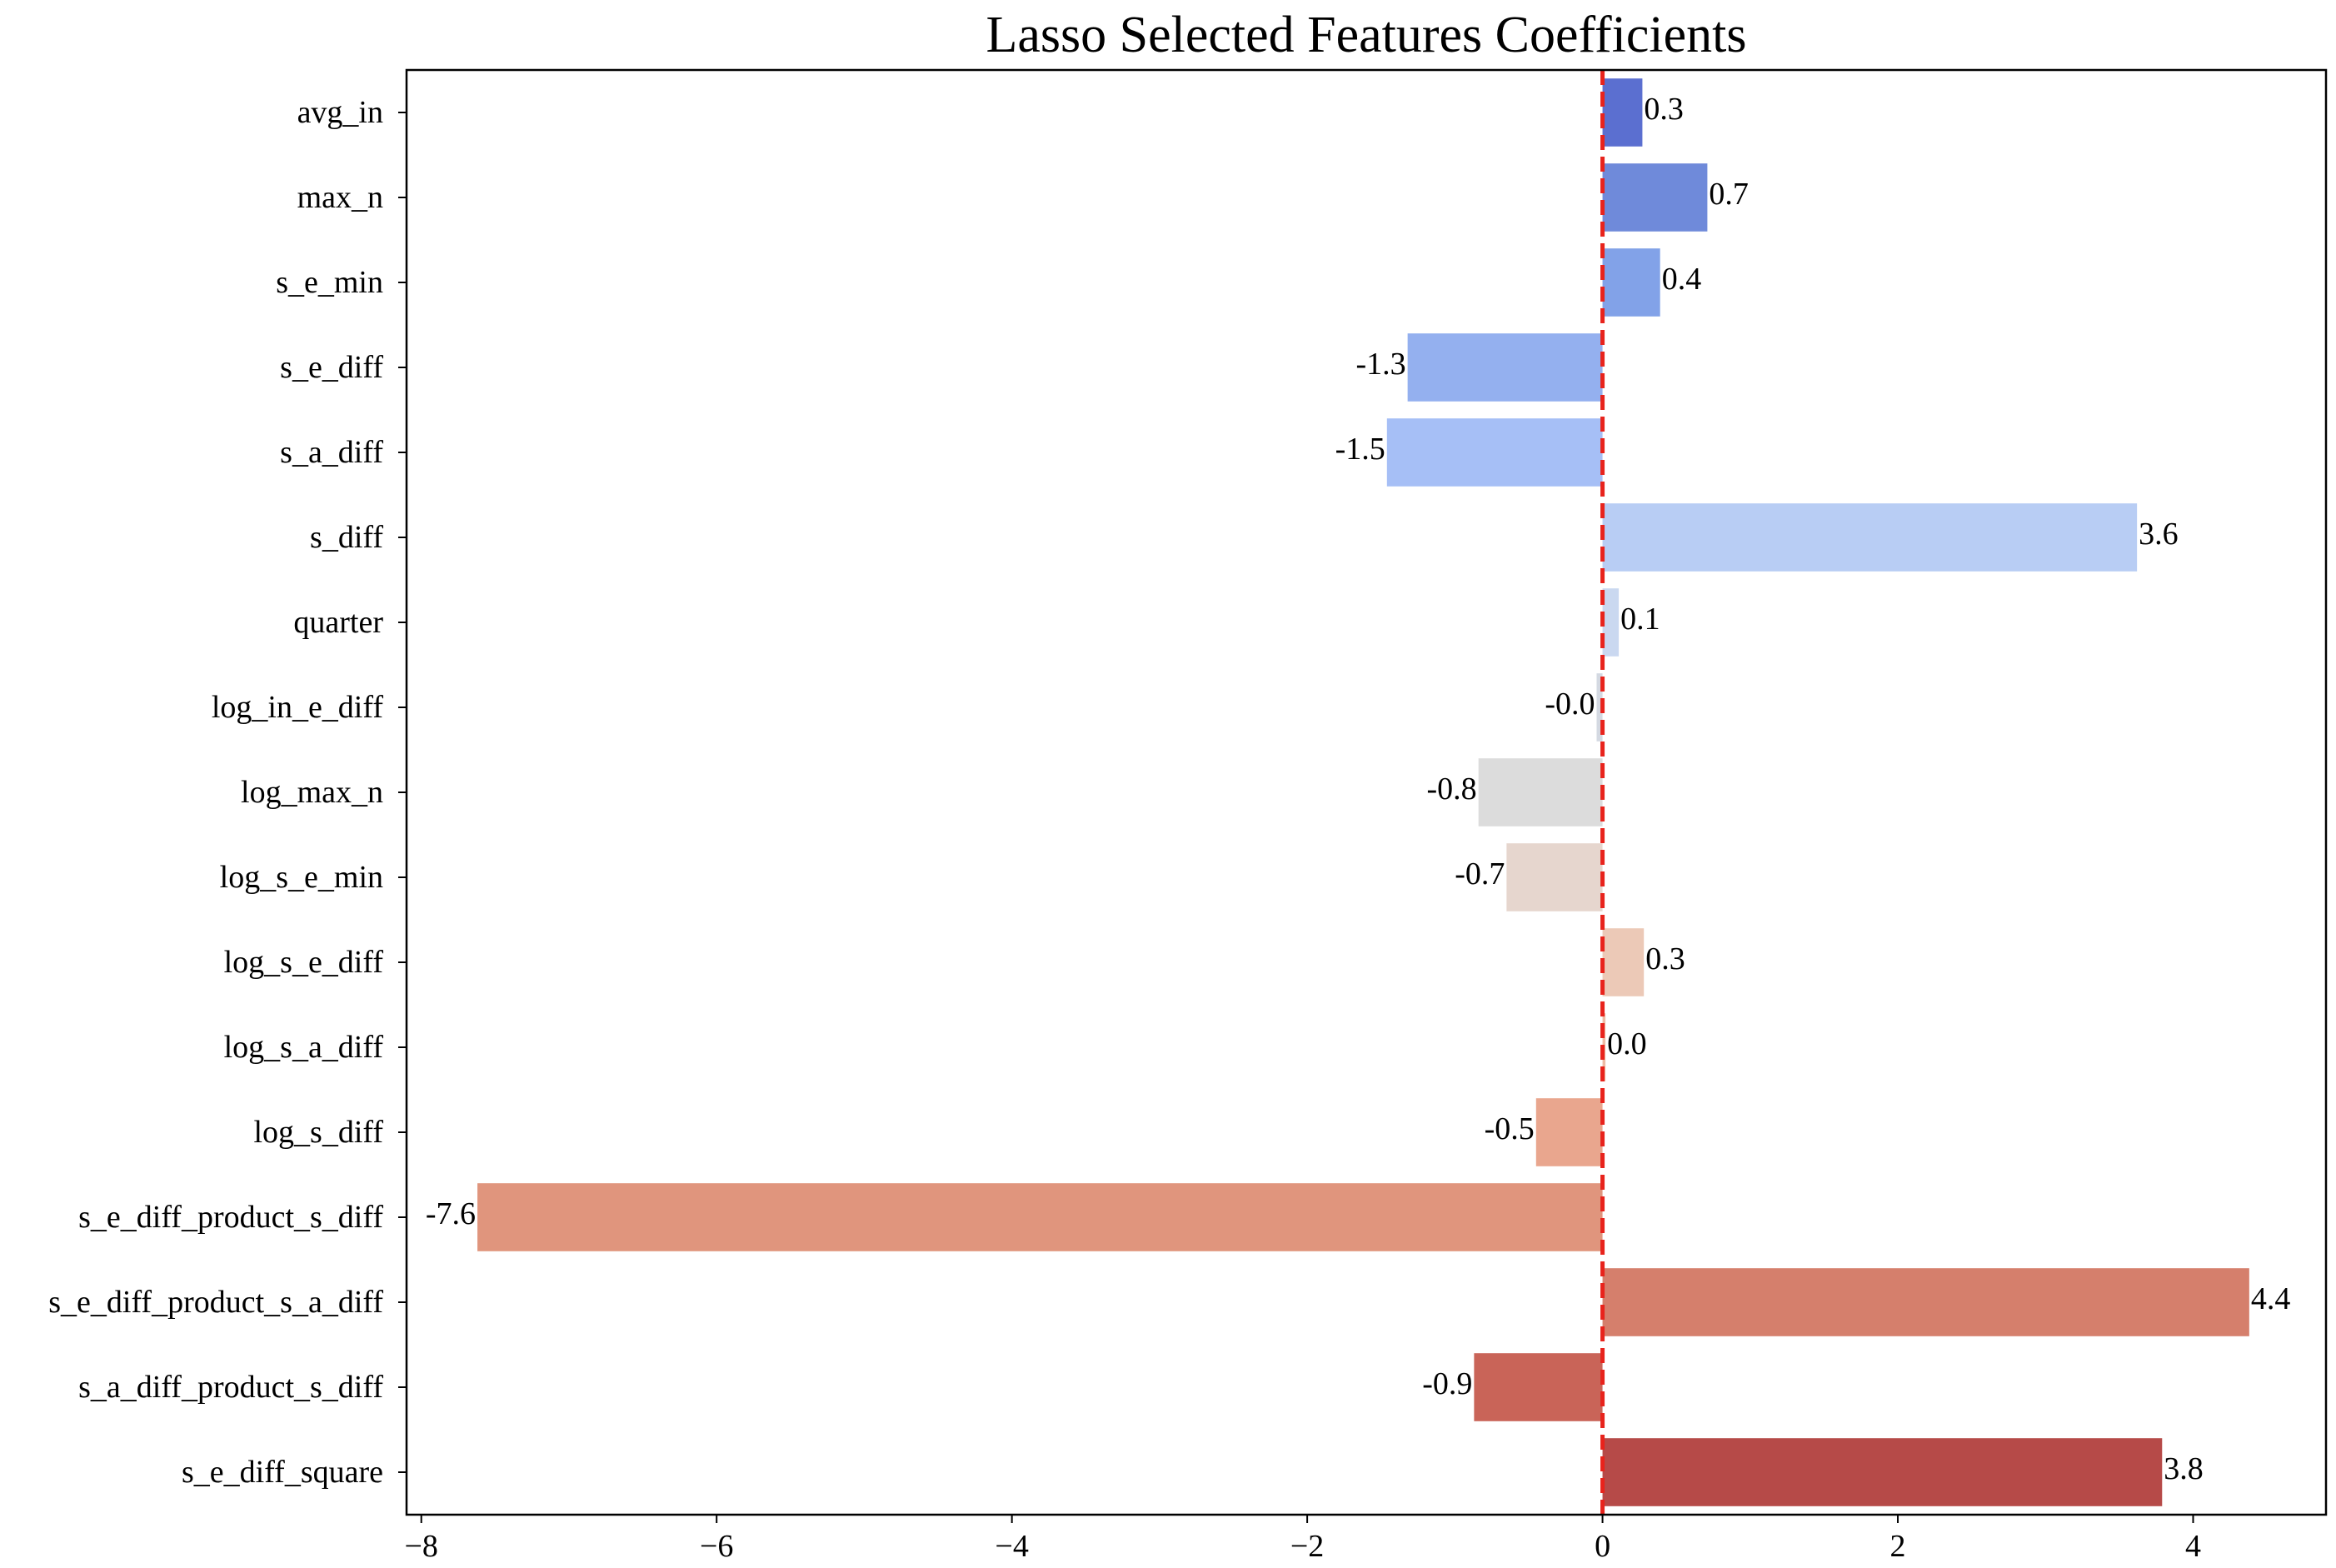  What do you see at coordinates (301, 877) in the screenshot?
I see `y-tick-label: log_s_e_min` at bounding box center [301, 877].